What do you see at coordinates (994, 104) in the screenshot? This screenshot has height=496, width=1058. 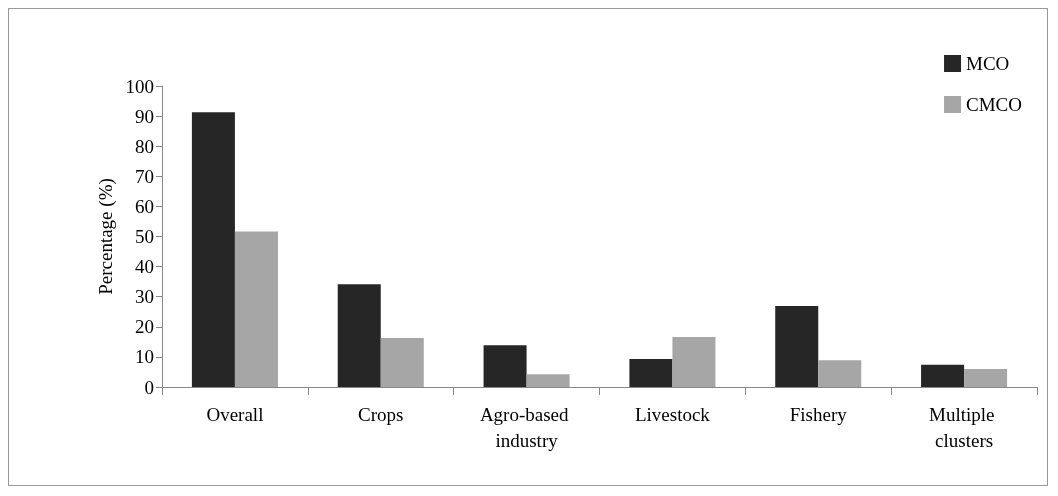 I see `legend-label: CMCO` at bounding box center [994, 104].